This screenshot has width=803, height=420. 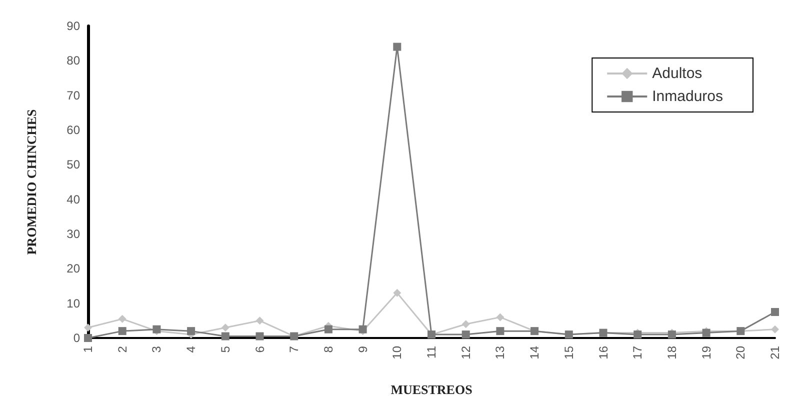 I want to click on legend-label: Adultos, so click(x=677, y=73).